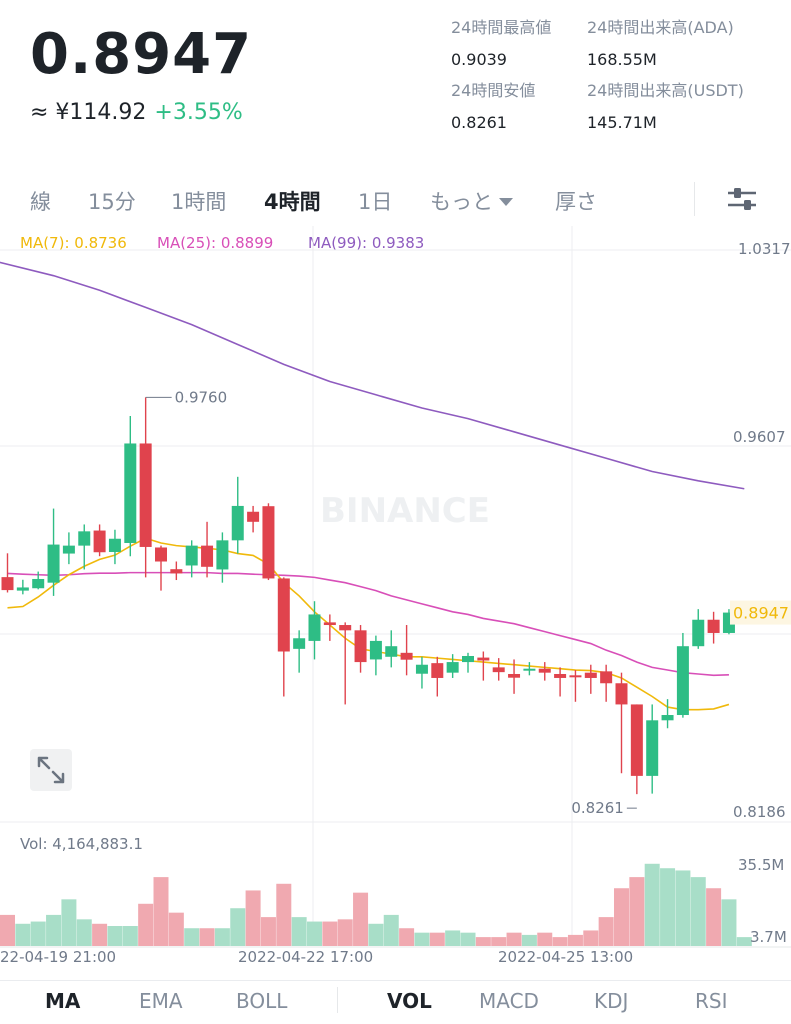  Describe the element at coordinates (141, 54) in the screenshot. I see `last-price: 0.8947` at that location.